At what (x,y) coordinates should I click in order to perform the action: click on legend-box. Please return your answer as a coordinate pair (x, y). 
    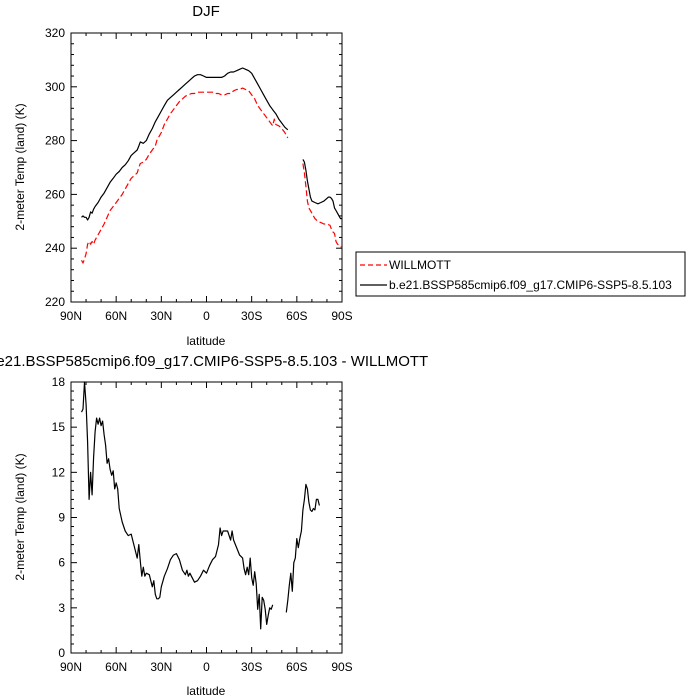
    Looking at the image, I should click on (520, 274).